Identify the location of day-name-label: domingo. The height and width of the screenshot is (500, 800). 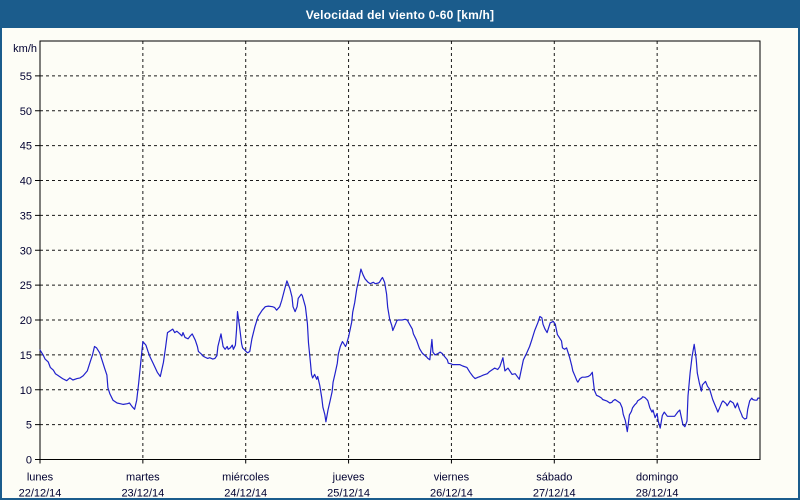
(657, 478).